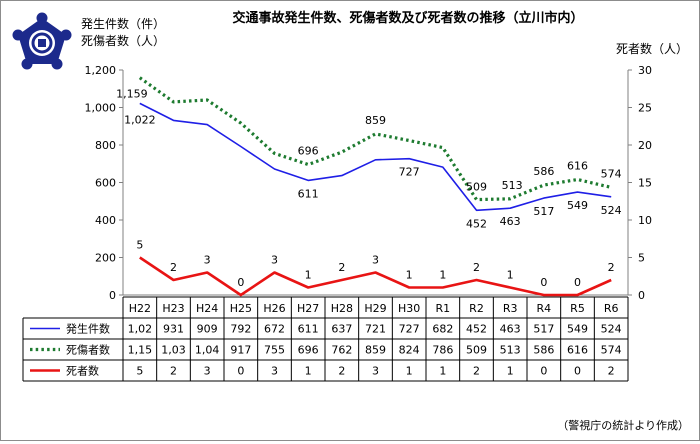 The height and width of the screenshot is (444, 700). What do you see at coordinates (512, 185) in the screenshot?
I see `data-label: 513` at bounding box center [512, 185].